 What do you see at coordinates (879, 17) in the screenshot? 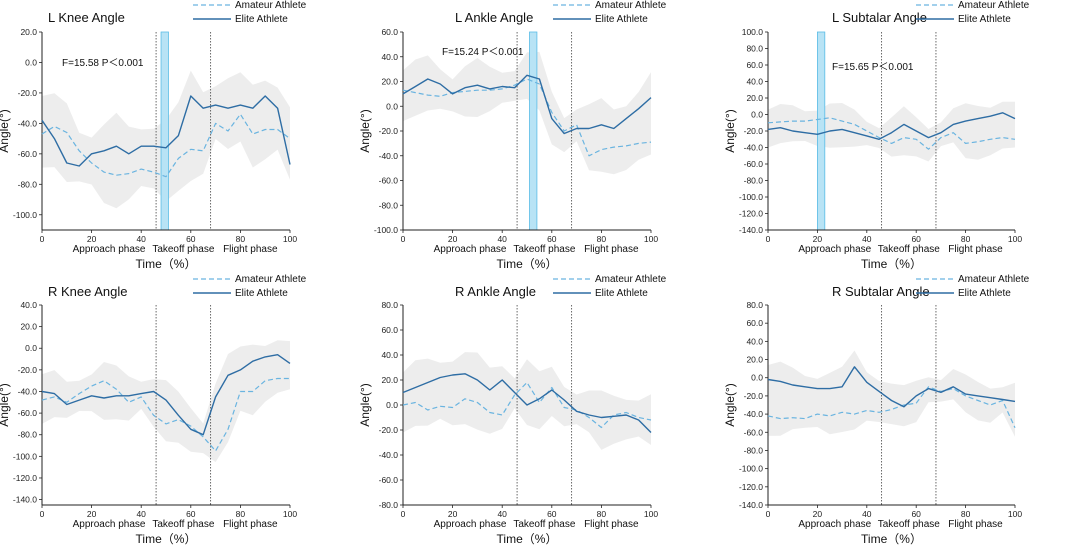
I see `chart-title: L Subtalar Angle` at bounding box center [879, 17].